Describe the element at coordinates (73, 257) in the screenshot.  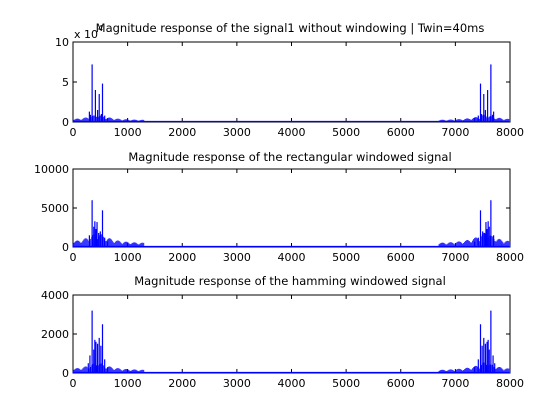
I see `panel-2-x-tick-label: 0` at that location.